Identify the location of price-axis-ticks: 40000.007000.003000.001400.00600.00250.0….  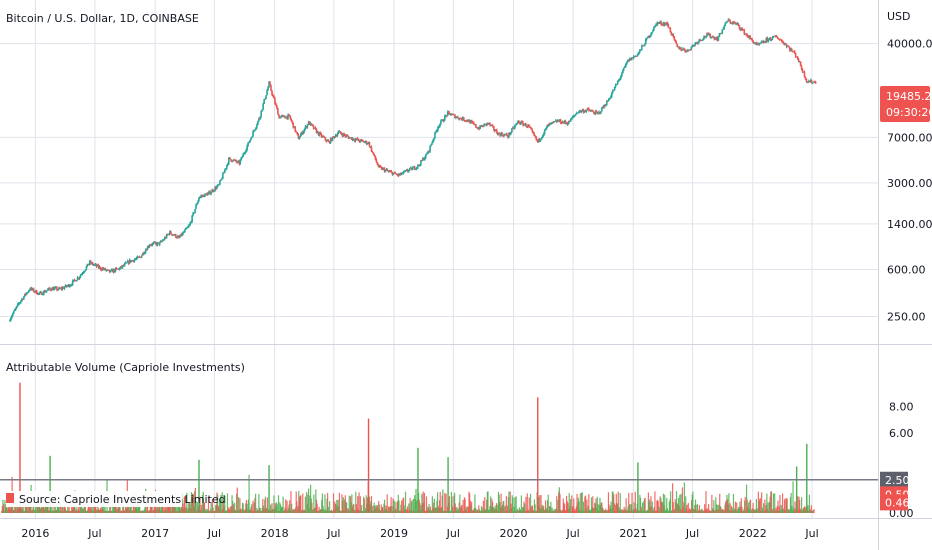
(909, 181).